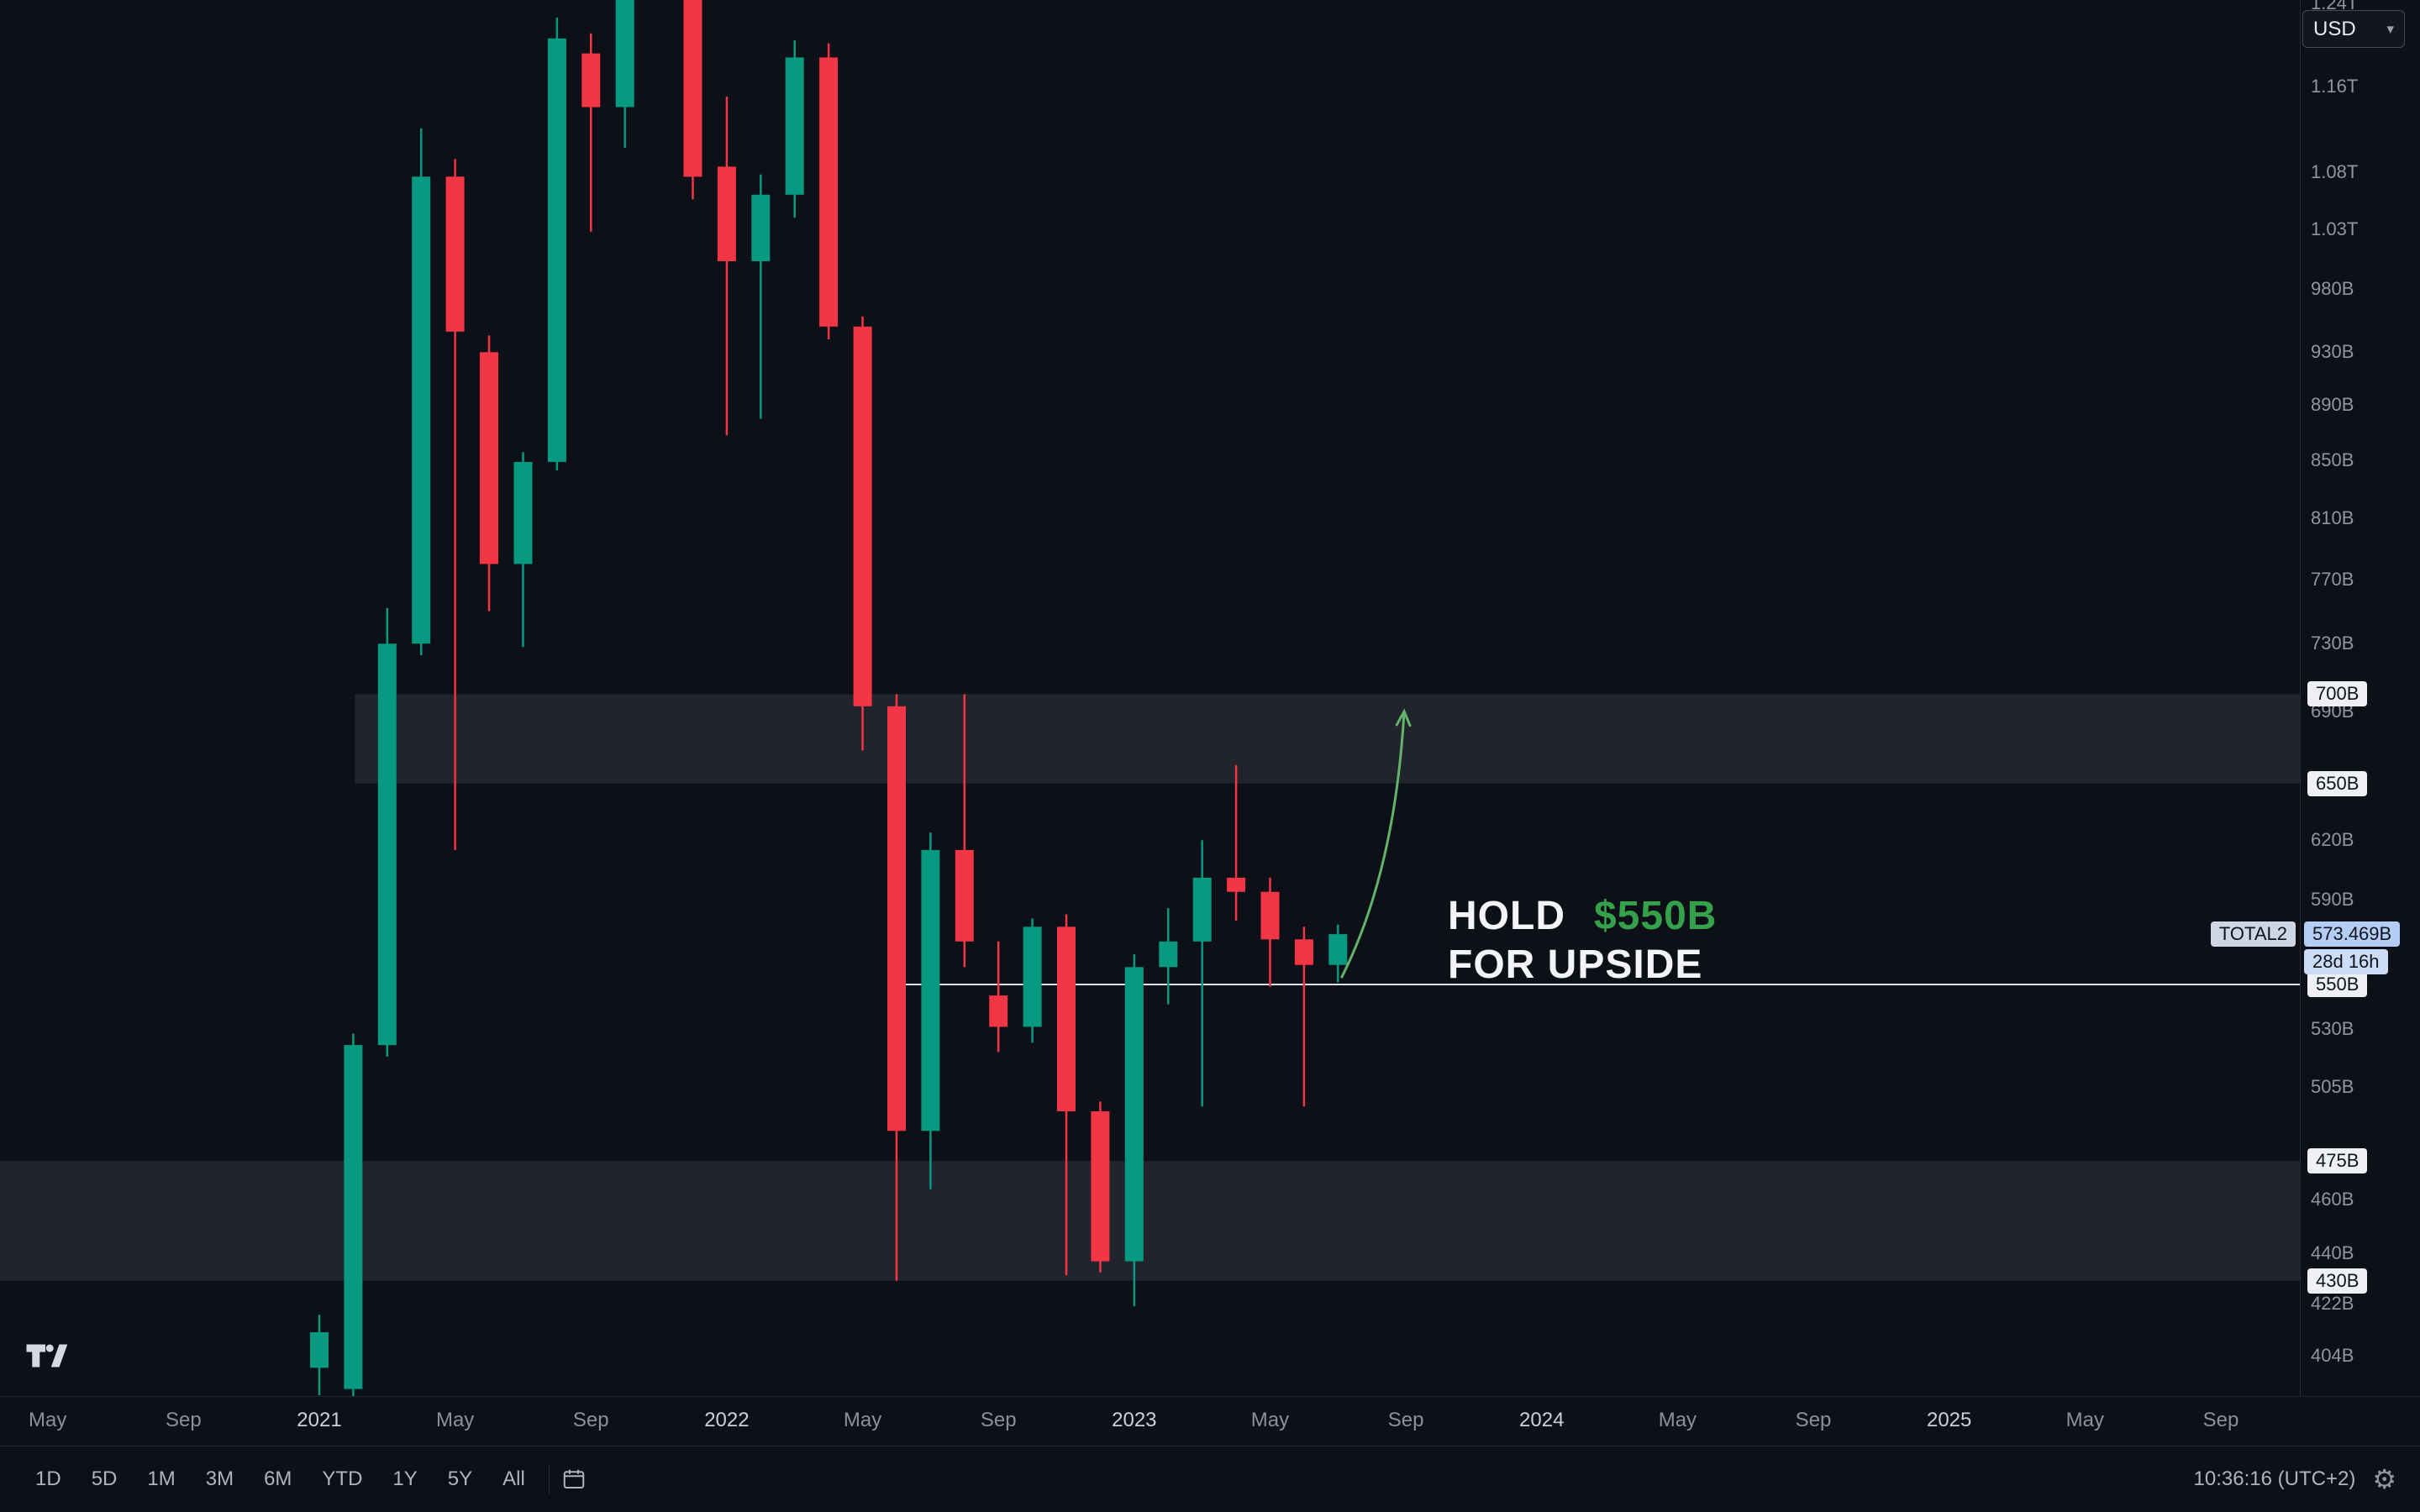 The image size is (2420, 1512). Describe the element at coordinates (1210, 1479) in the screenshot. I see `bottom-toolbar: 1D 5D 1M 3M 6M YTD 1Y 5Y All 10:36:16 (UTC+2) ⚙` at that location.